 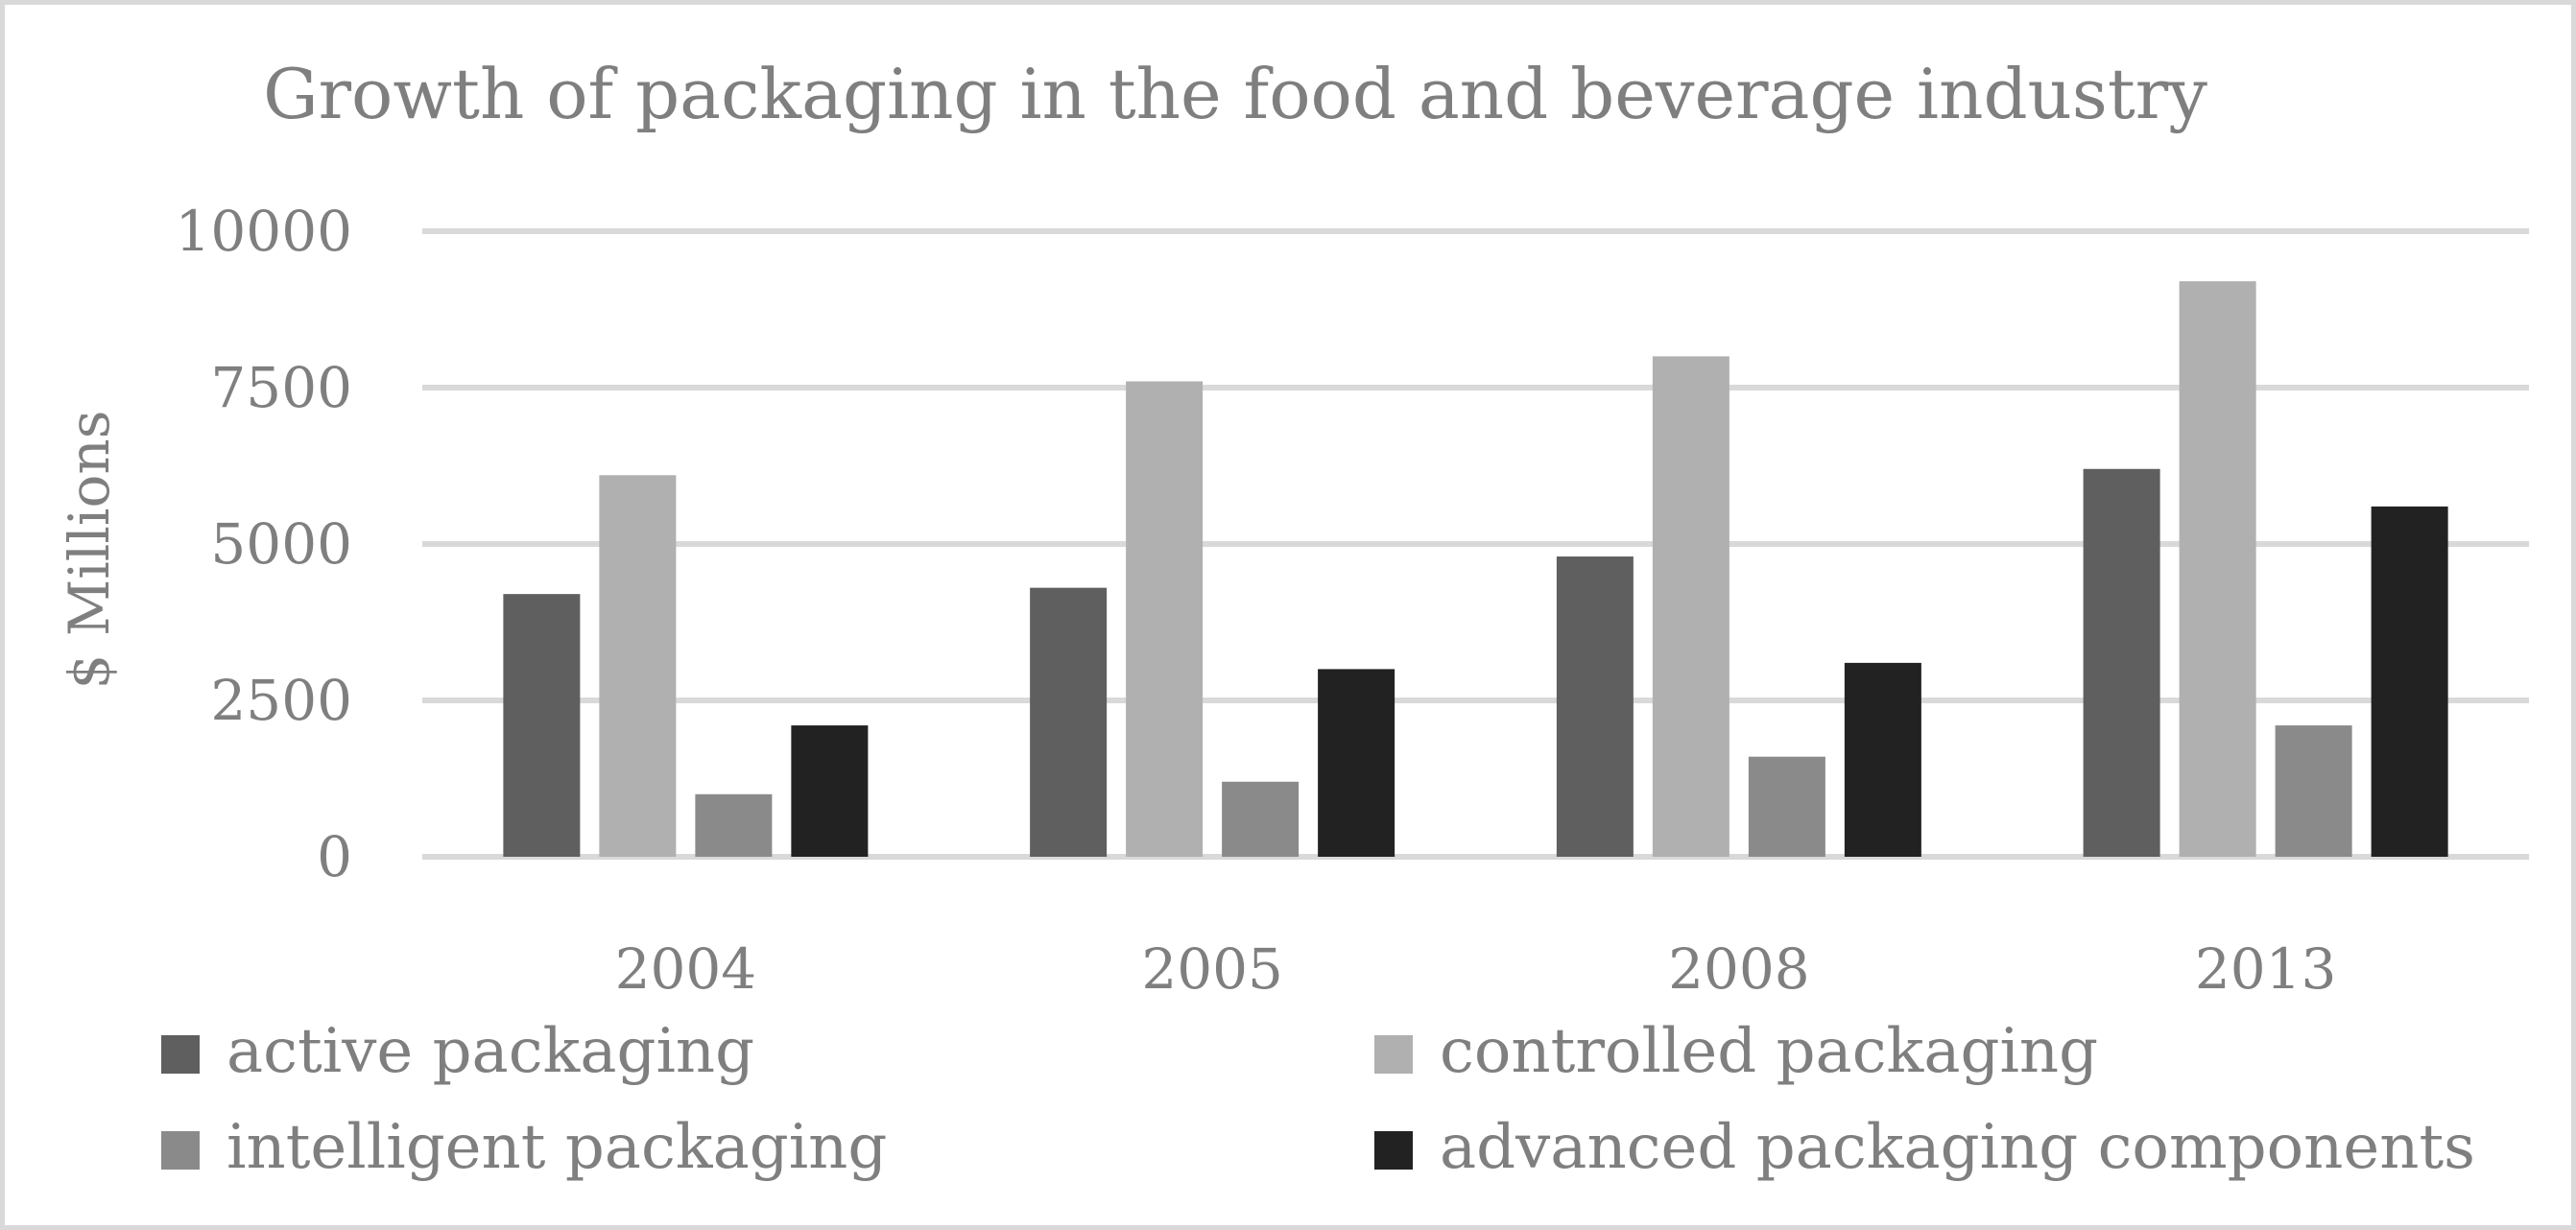 What do you see at coordinates (2313, 791) in the screenshot?
I see `bar-intelligent-packaging-2013` at bounding box center [2313, 791].